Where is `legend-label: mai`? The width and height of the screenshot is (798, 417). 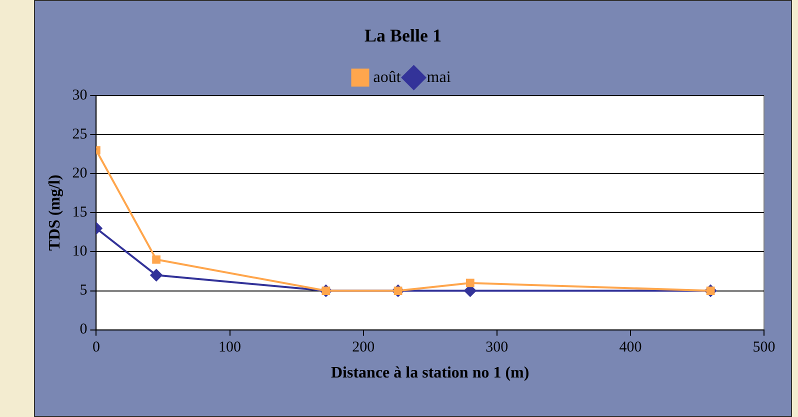 legend-label: mai is located at coordinates (439, 77).